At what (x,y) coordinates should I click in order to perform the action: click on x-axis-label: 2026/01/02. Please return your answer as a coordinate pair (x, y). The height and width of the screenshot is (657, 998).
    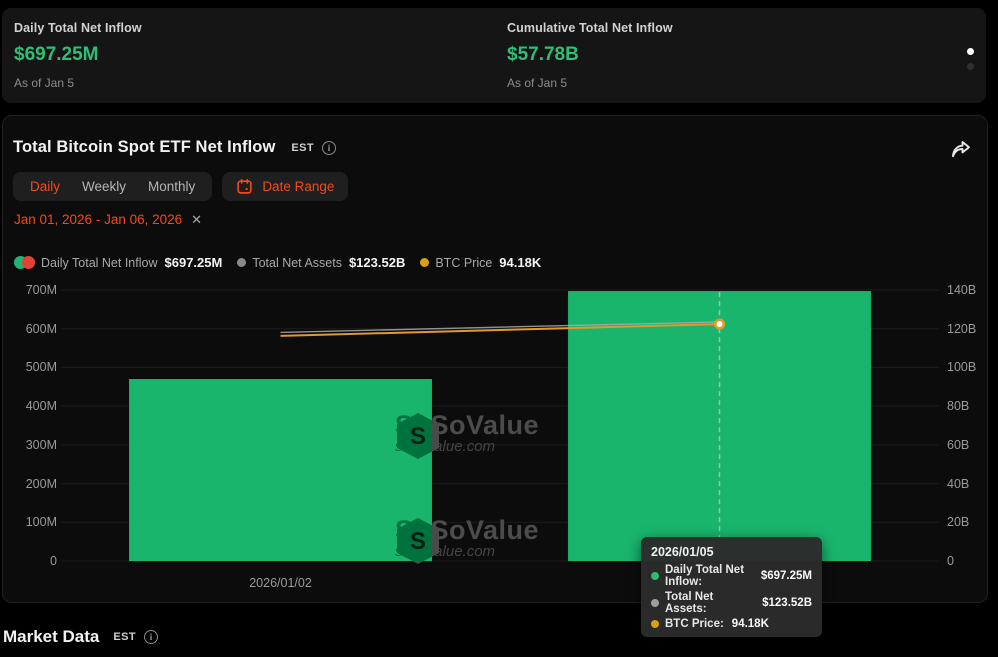
    Looking at the image, I should click on (280, 583).